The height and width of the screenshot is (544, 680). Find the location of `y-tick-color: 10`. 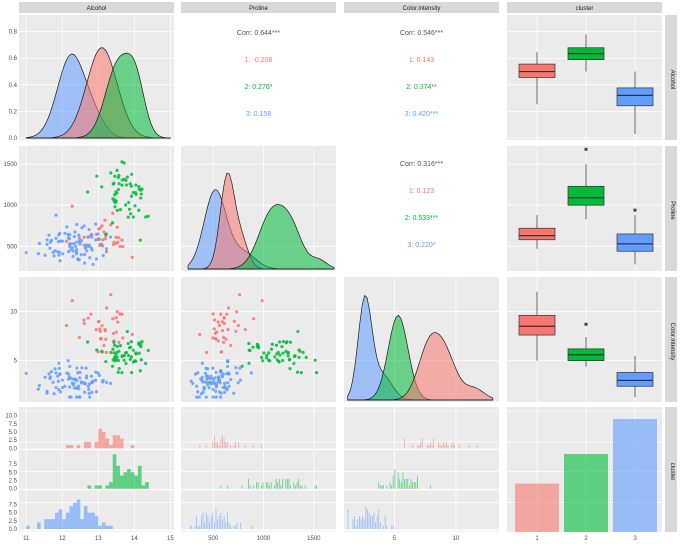

y-tick-color: 10 is located at coordinates (13, 312).